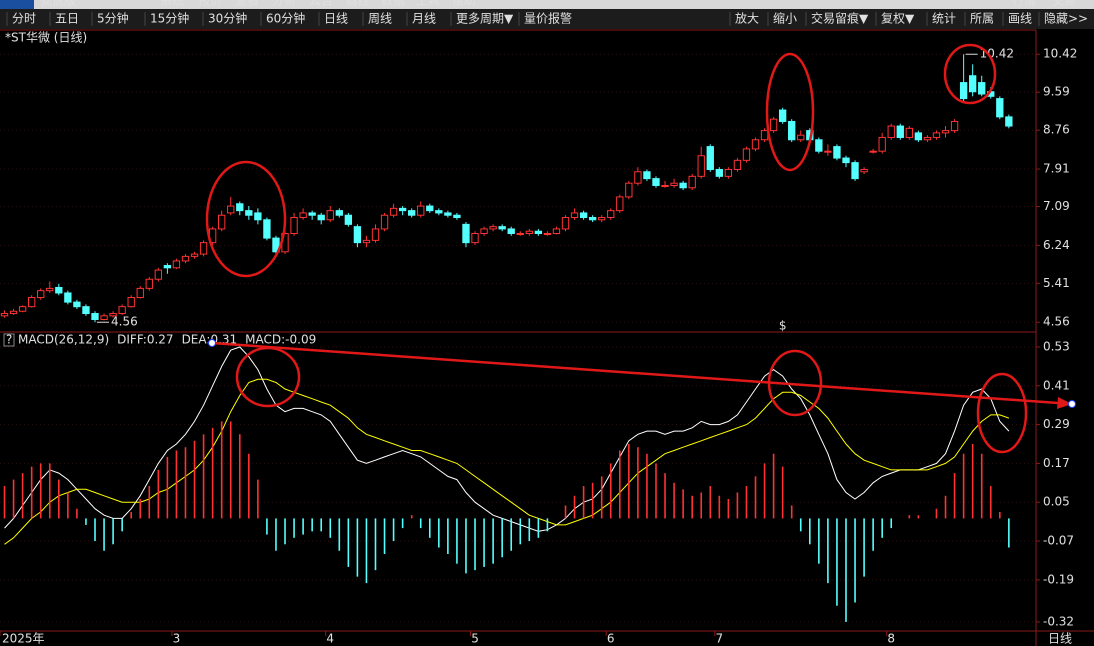 The height and width of the screenshot is (646, 1094). I want to click on menu-item: 查看, so click(247, 4).